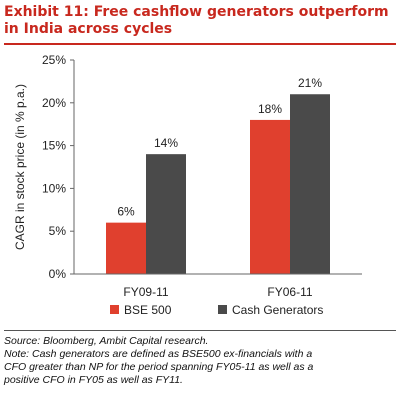  Describe the element at coordinates (145, 292) in the screenshot. I see `x-tick-label: FY09-11` at that location.